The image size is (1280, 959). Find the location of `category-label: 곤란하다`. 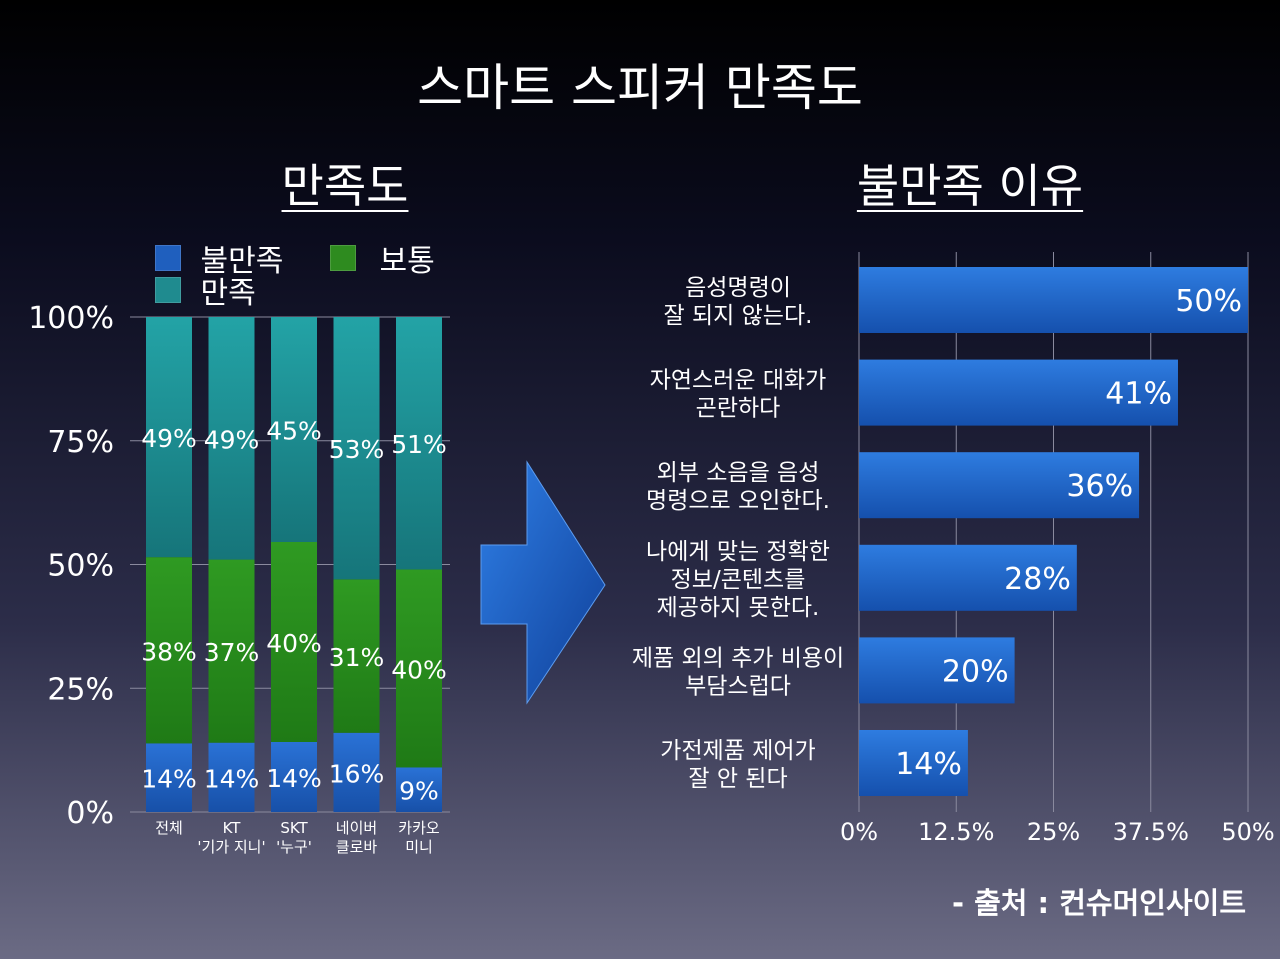

category-label: 곤란하다 is located at coordinates (738, 409).